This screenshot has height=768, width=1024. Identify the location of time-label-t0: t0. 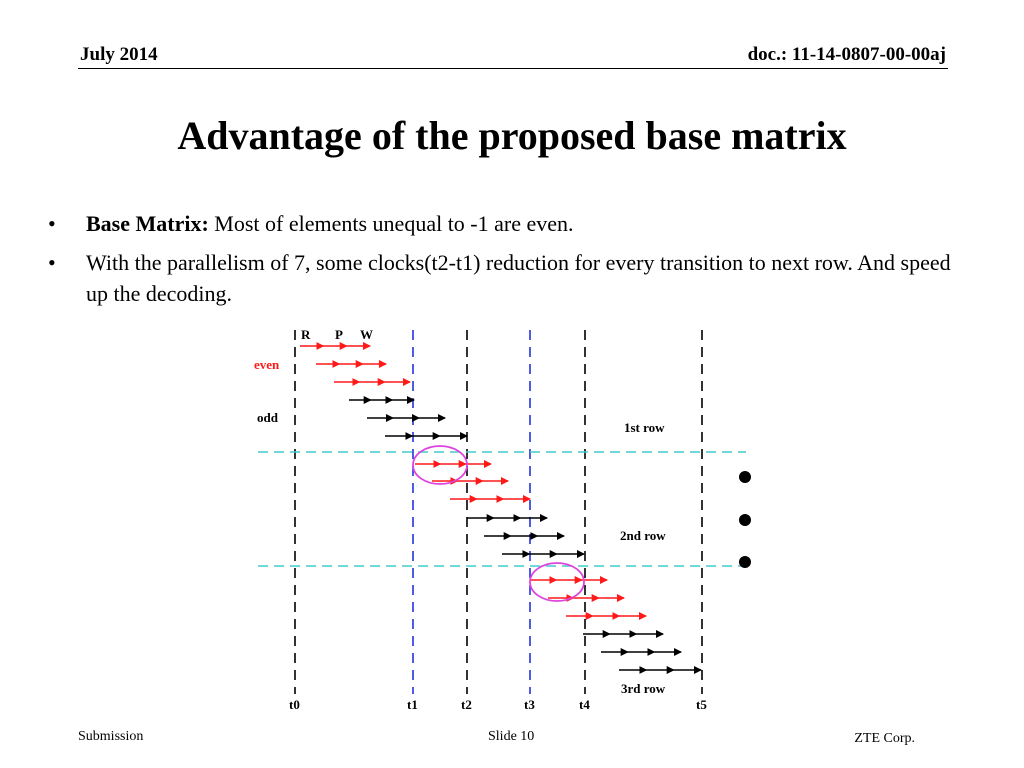
(294, 704).